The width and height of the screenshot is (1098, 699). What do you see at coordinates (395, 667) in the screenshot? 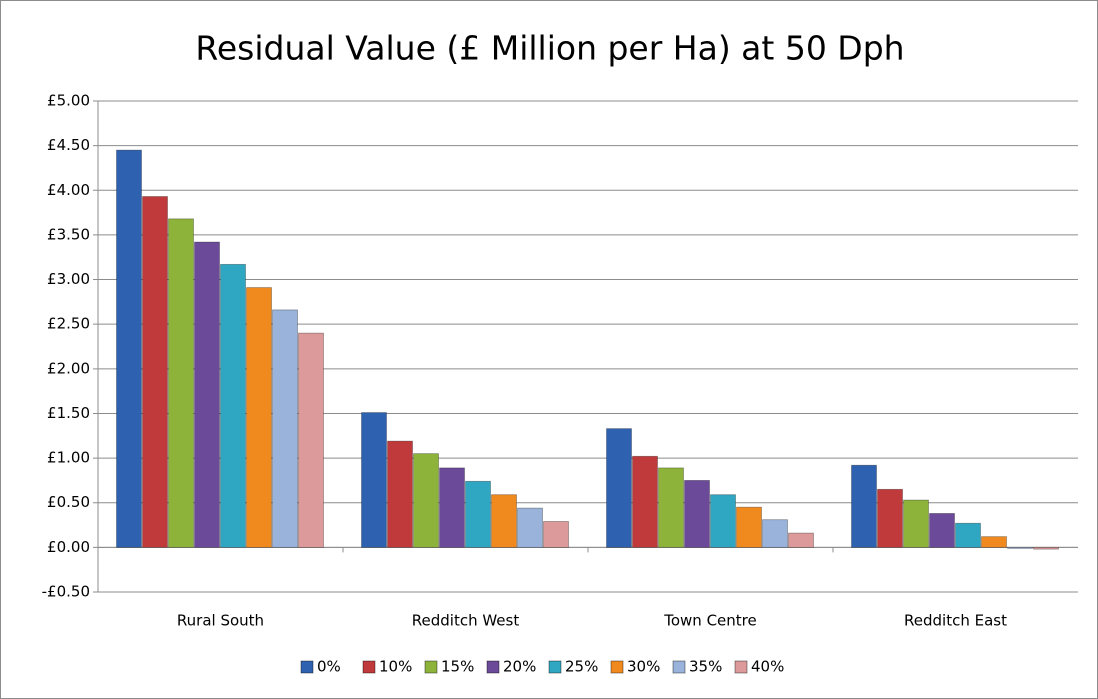
I see `legend-label: 10%` at bounding box center [395, 667].